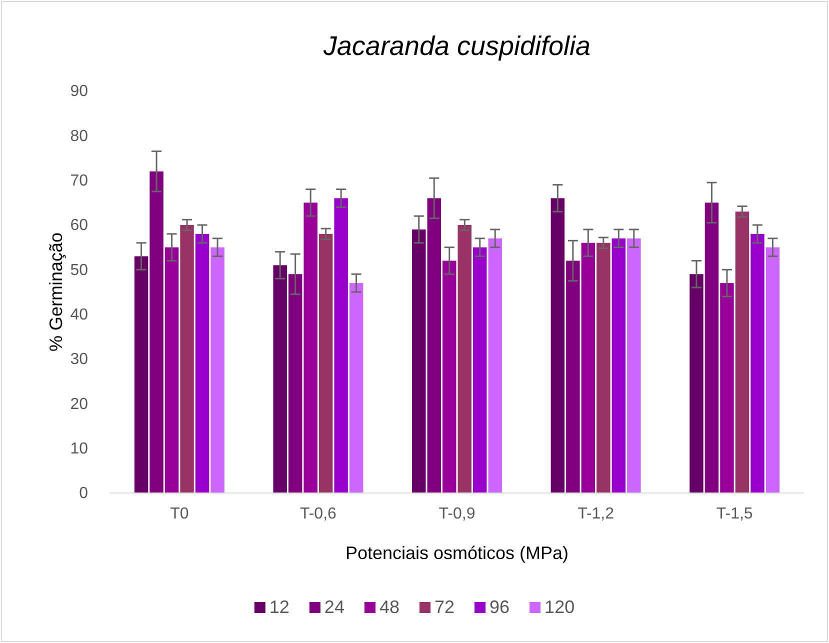 The height and width of the screenshot is (643, 829). Describe the element at coordinates (179, 513) in the screenshot. I see `x-tick-label: T0` at that location.